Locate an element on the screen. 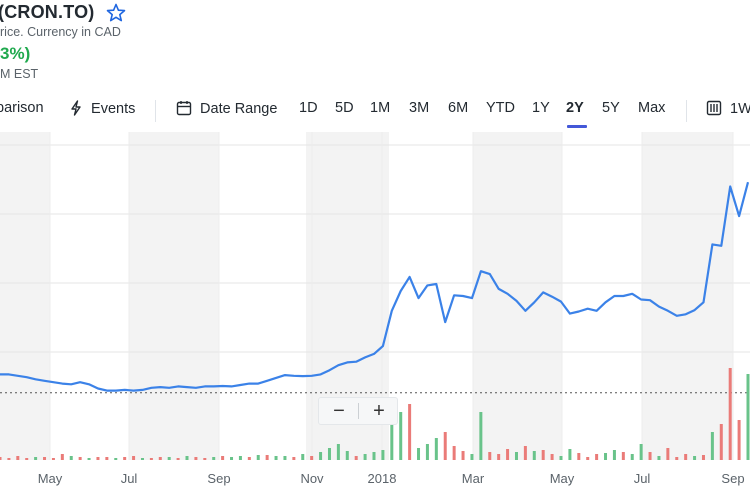  time-note: M EST is located at coordinates (19, 74).